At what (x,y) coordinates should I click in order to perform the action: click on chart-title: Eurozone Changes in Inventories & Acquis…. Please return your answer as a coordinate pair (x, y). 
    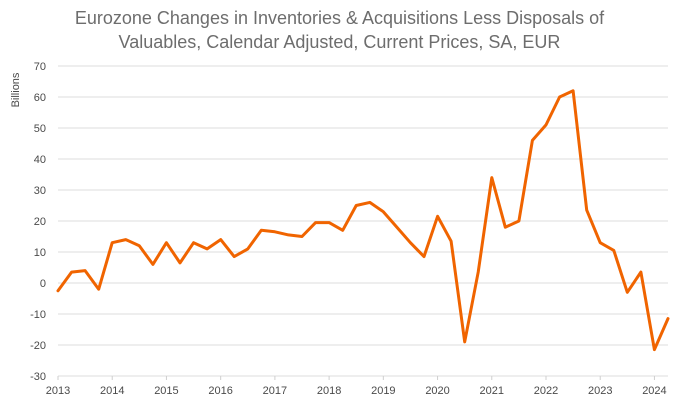
    Looking at the image, I should click on (339, 30).